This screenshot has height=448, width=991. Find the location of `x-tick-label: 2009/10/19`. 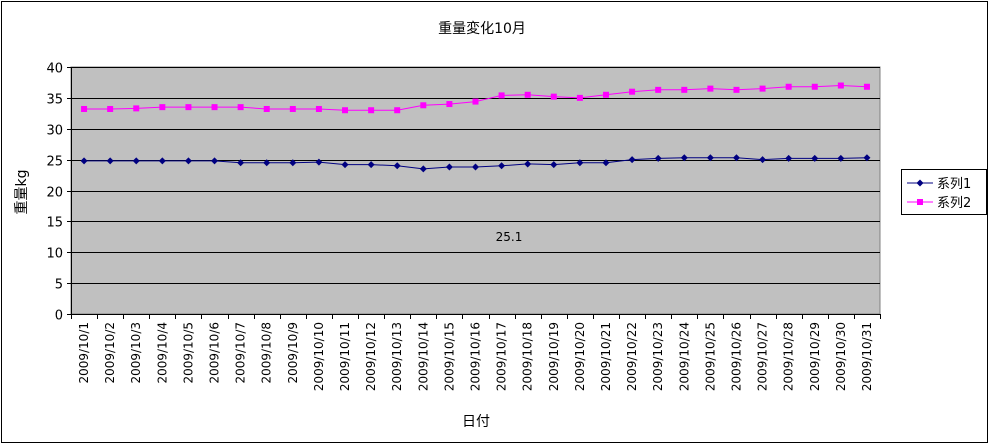

x-tick-label: 2009/10/19 is located at coordinates (554, 356).